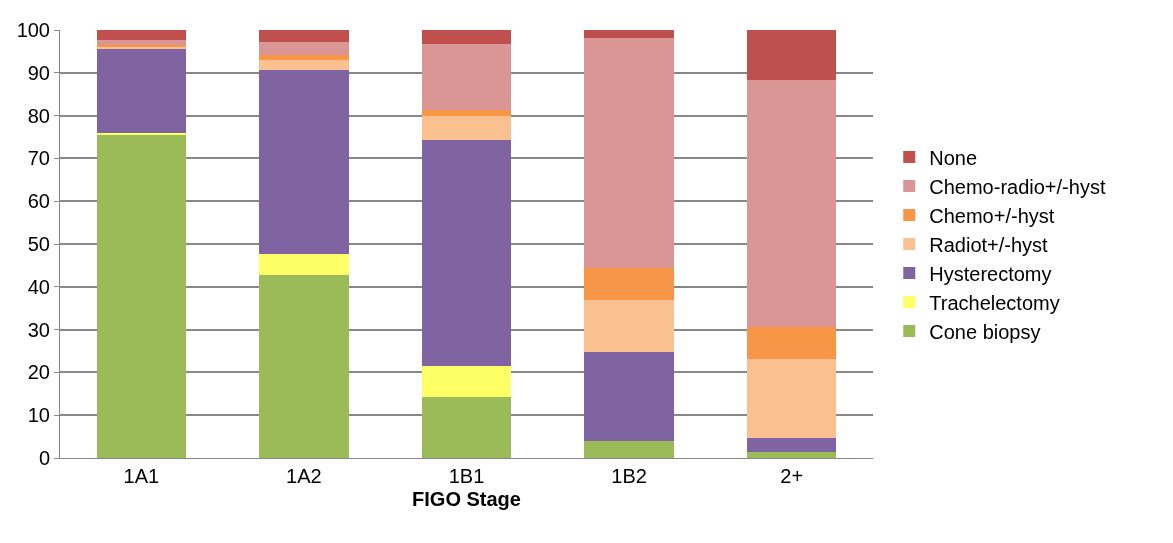 The height and width of the screenshot is (543, 1173). Describe the element at coordinates (1017, 186) in the screenshot. I see `legend-label: Chemo-radio+/-hyst` at that location.